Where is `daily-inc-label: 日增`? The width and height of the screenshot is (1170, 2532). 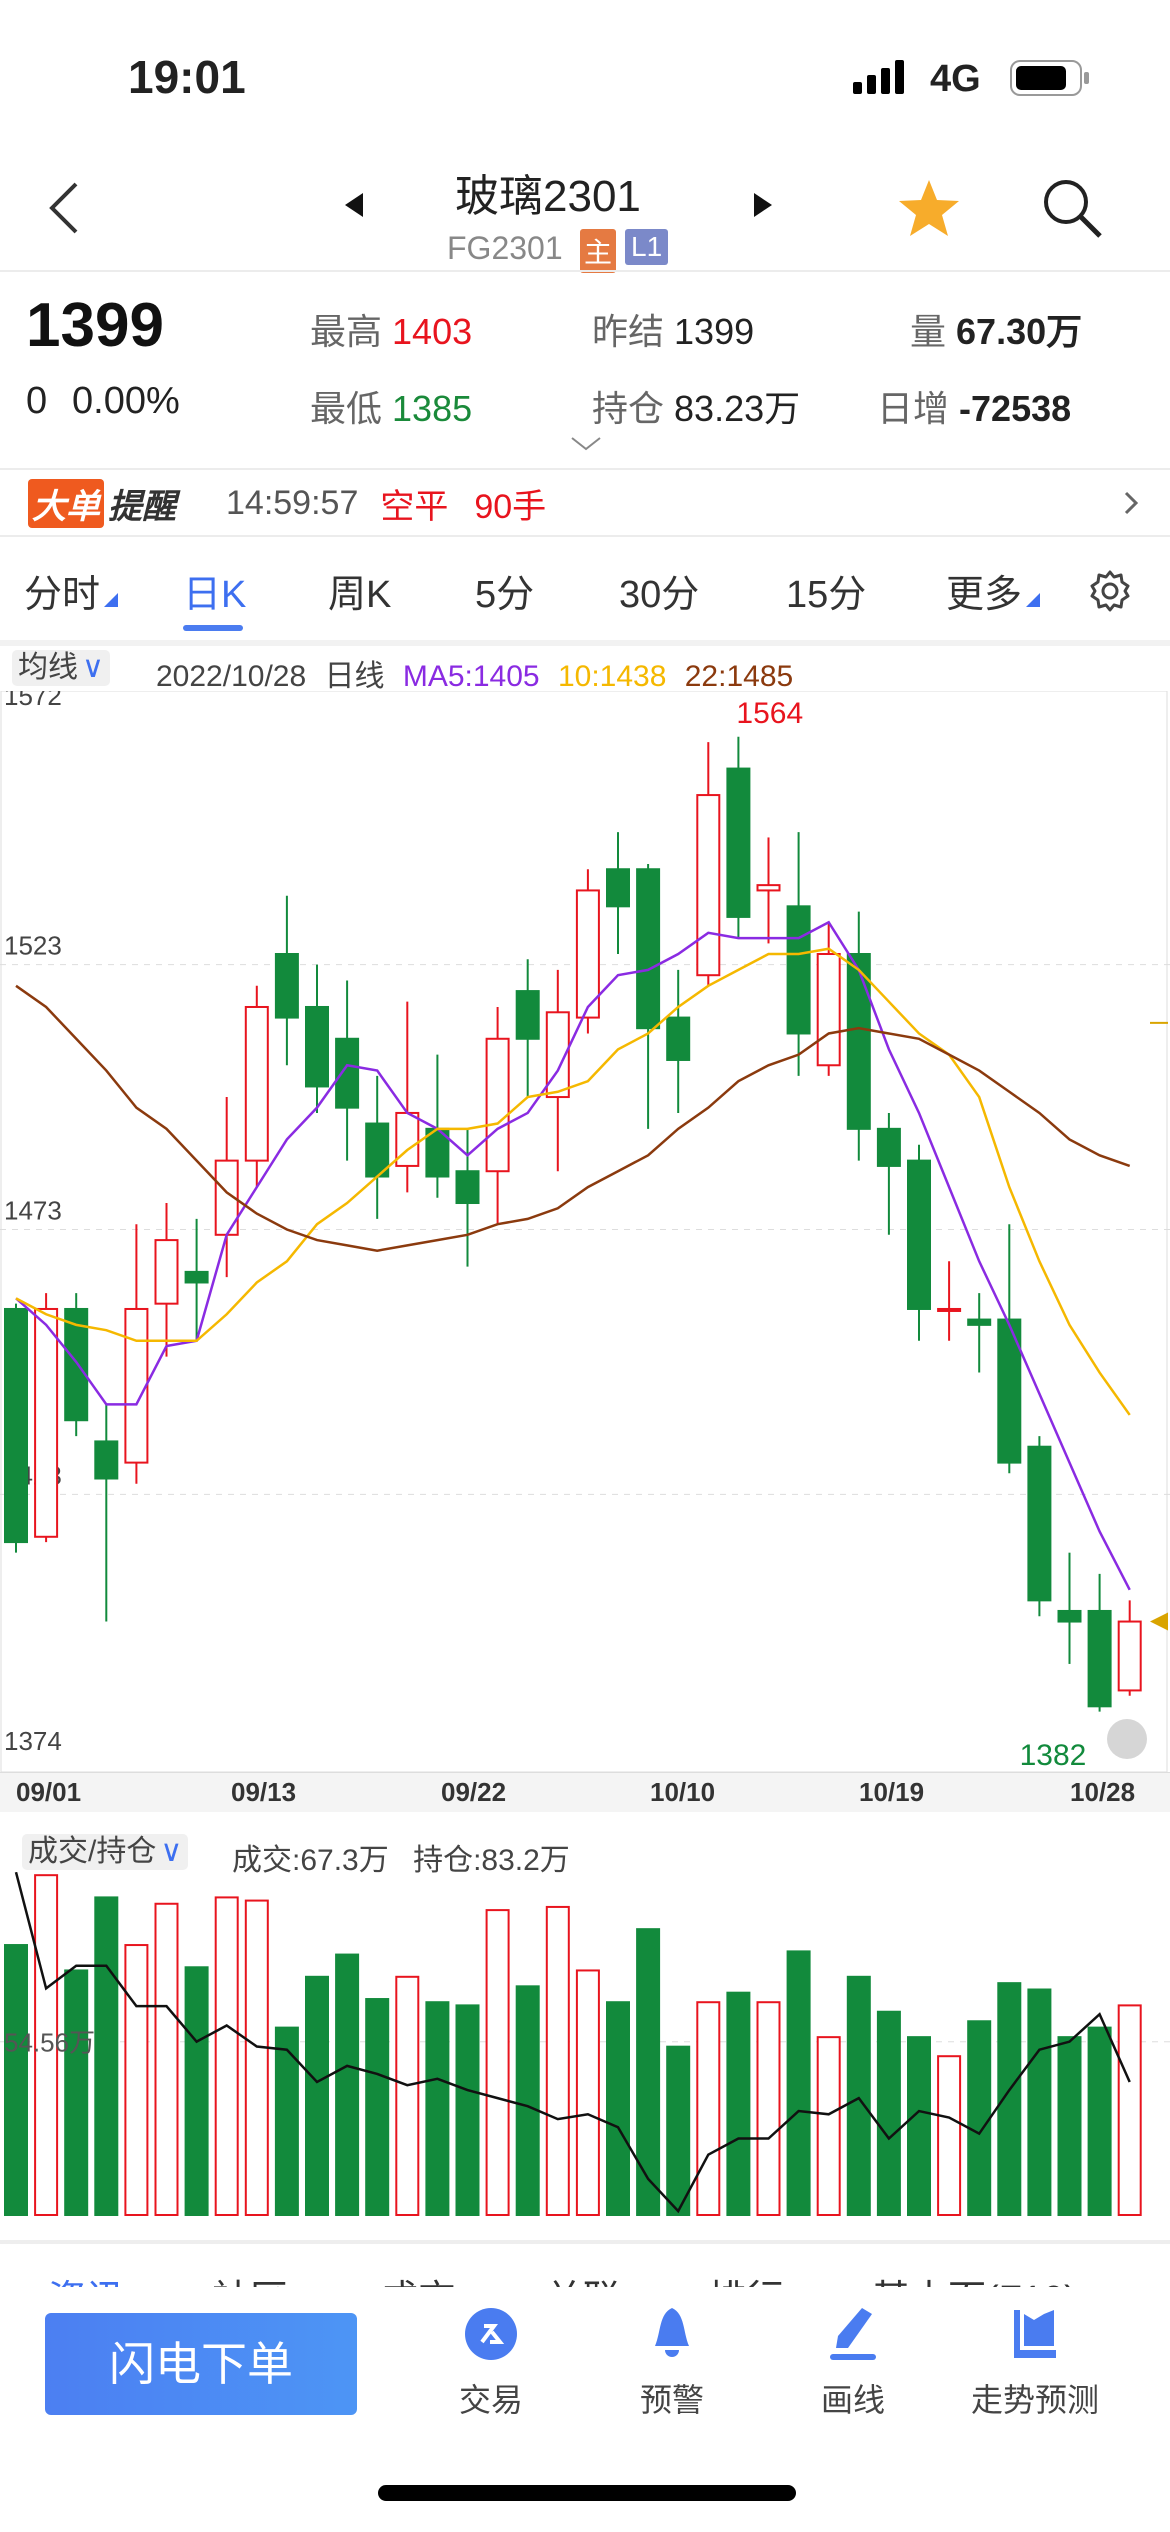
daily-inc-label: 日增 is located at coordinates (913, 408).